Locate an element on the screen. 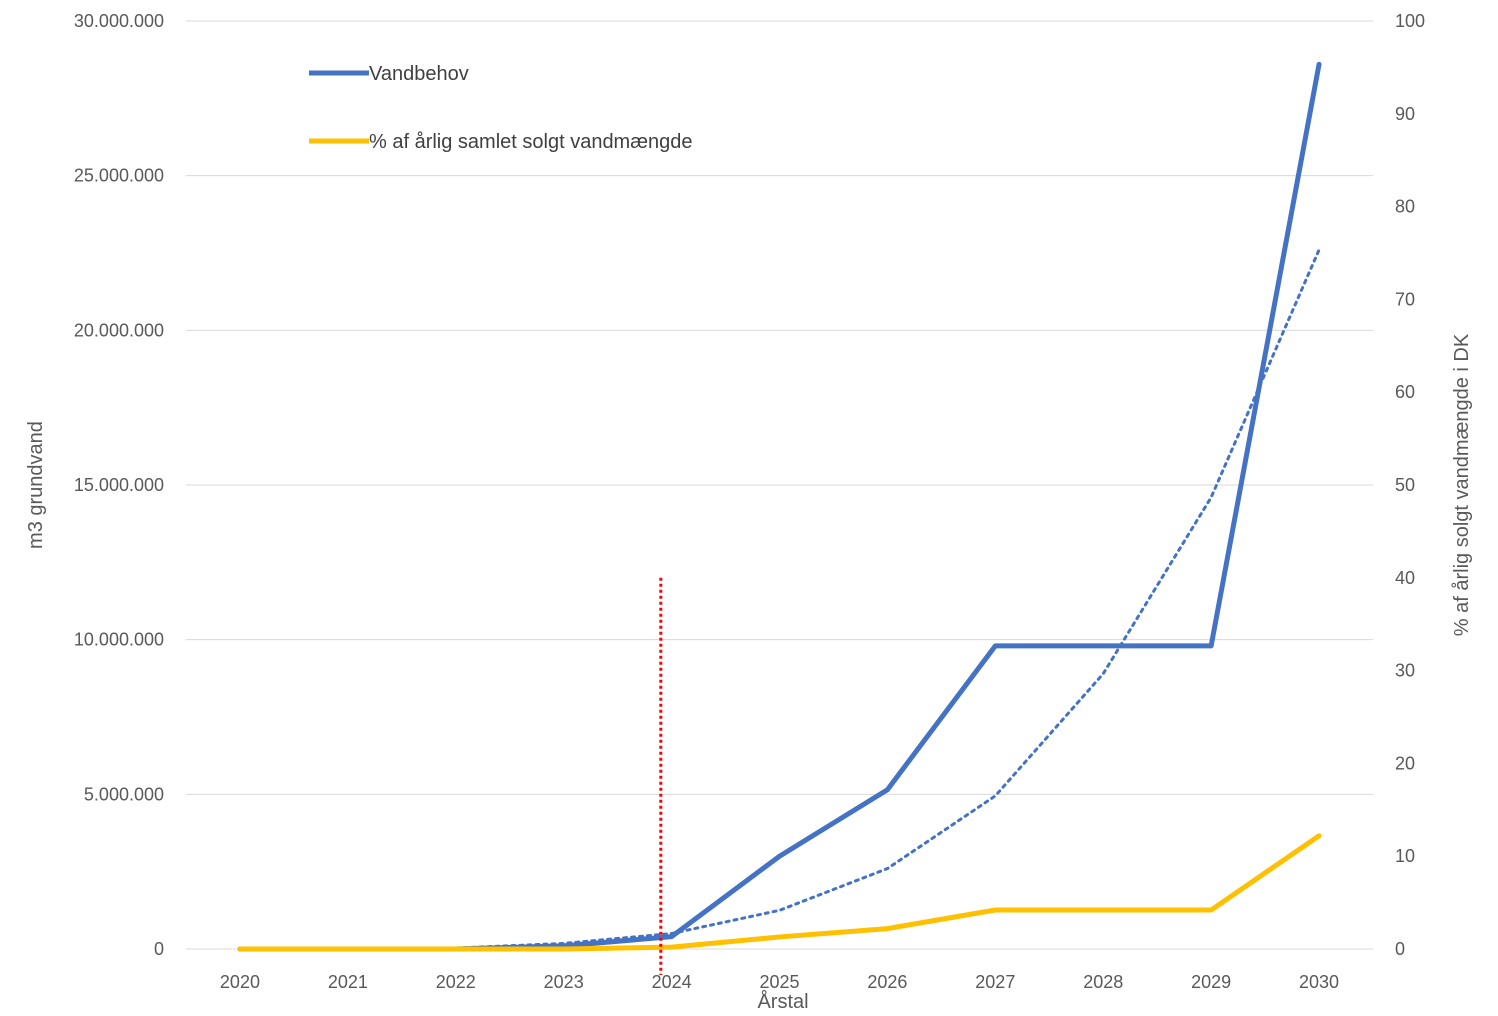 The height and width of the screenshot is (1016, 1498). right-tick-label: 30 is located at coordinates (1405, 671).